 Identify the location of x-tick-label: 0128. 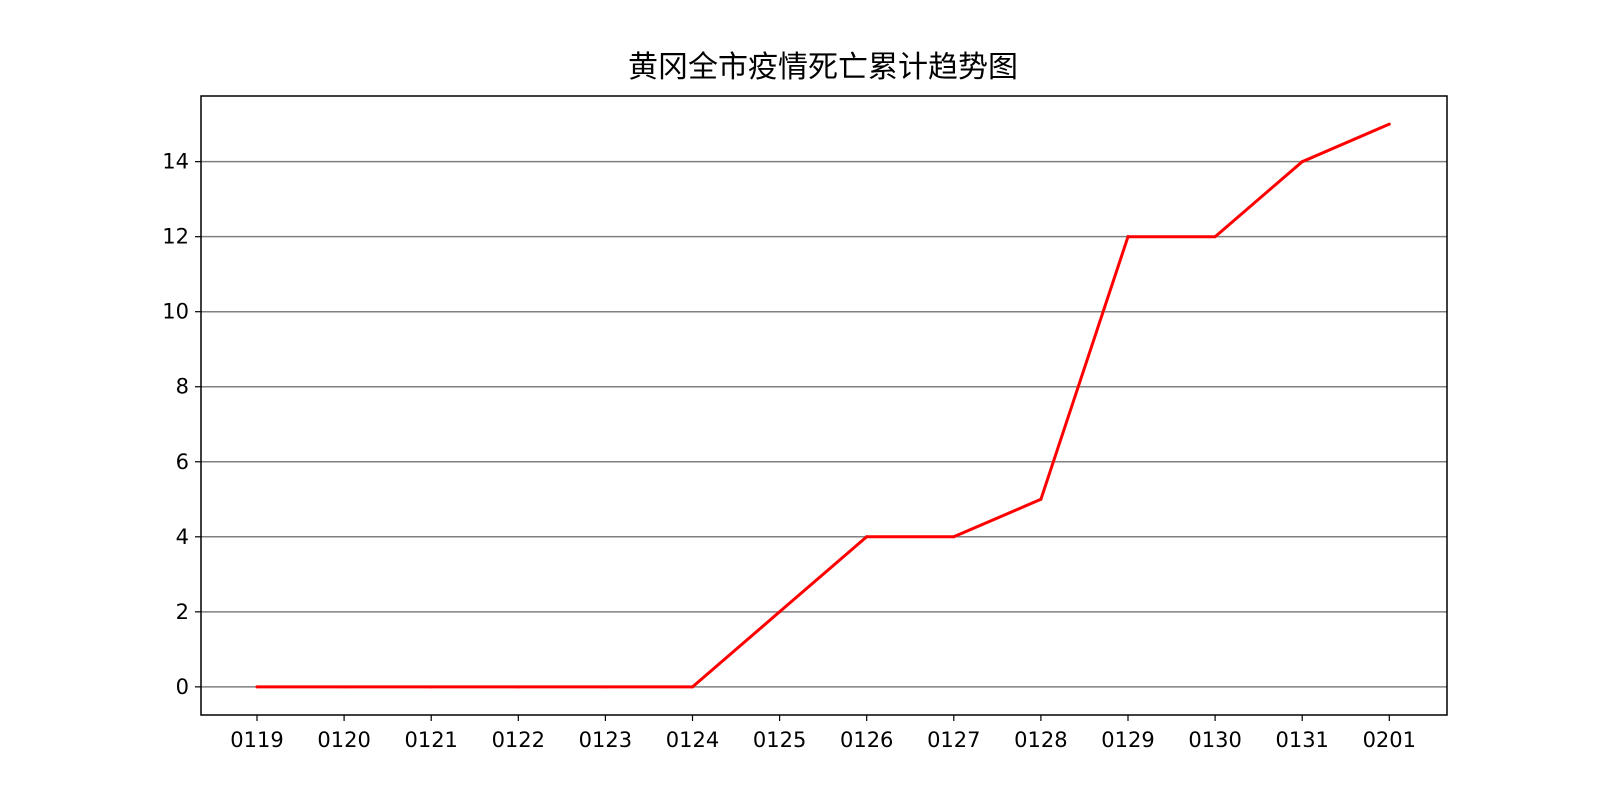
(1040, 740).